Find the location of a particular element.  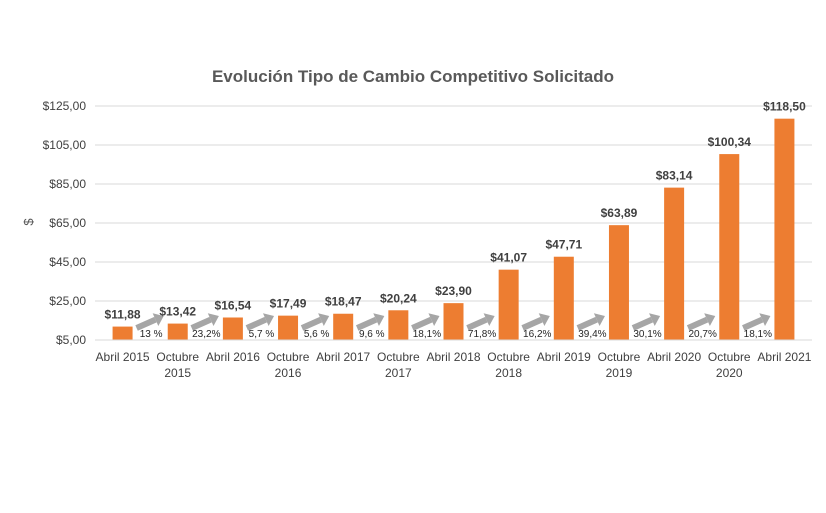

data-label: $17,49 is located at coordinates (288, 304).